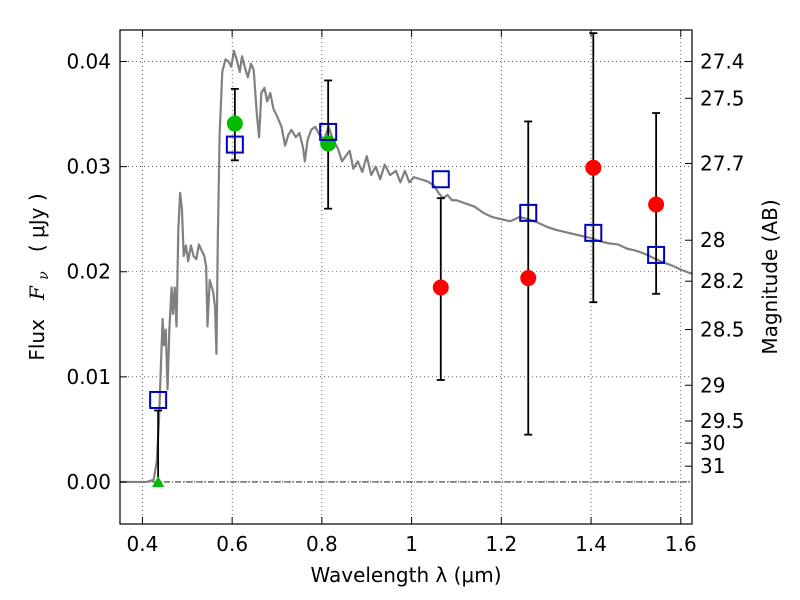 The height and width of the screenshot is (600, 800). What do you see at coordinates (37, 229) in the screenshot?
I see `y-label-unit: ( μJy )` at bounding box center [37, 229].